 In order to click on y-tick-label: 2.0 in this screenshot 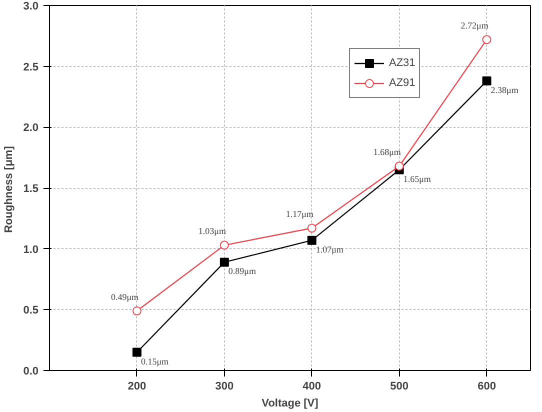, I will do `click(31, 128)`.